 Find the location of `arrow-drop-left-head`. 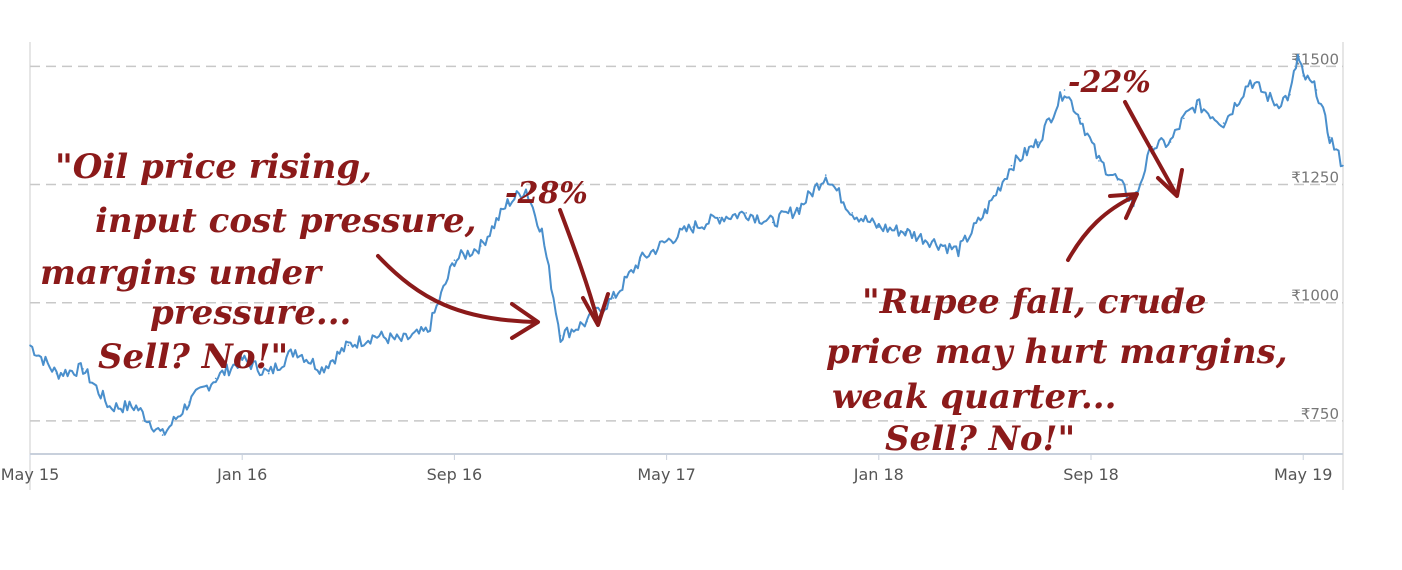

arrow-drop-left-head is located at coordinates (595, 309).